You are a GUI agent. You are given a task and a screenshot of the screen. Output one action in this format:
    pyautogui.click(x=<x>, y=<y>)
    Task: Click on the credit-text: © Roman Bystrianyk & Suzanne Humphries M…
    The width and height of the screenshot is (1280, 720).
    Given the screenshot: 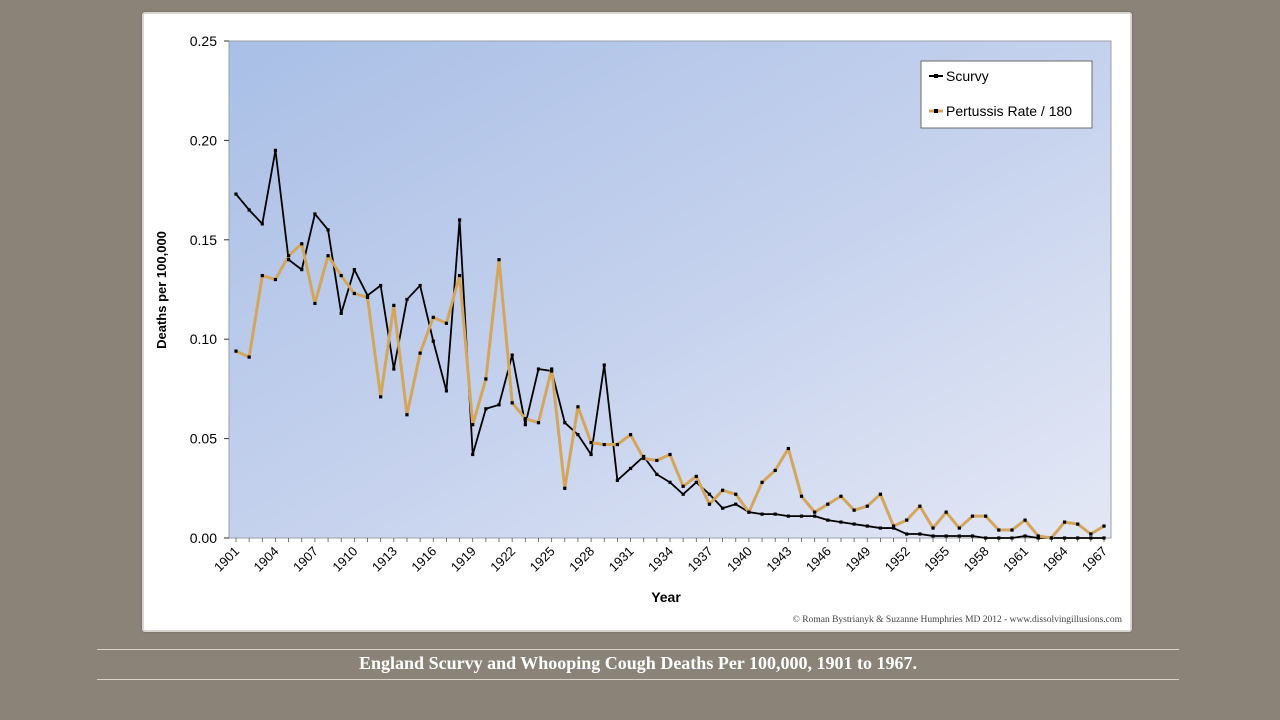 What is the action you would take?
    pyautogui.click(x=958, y=619)
    